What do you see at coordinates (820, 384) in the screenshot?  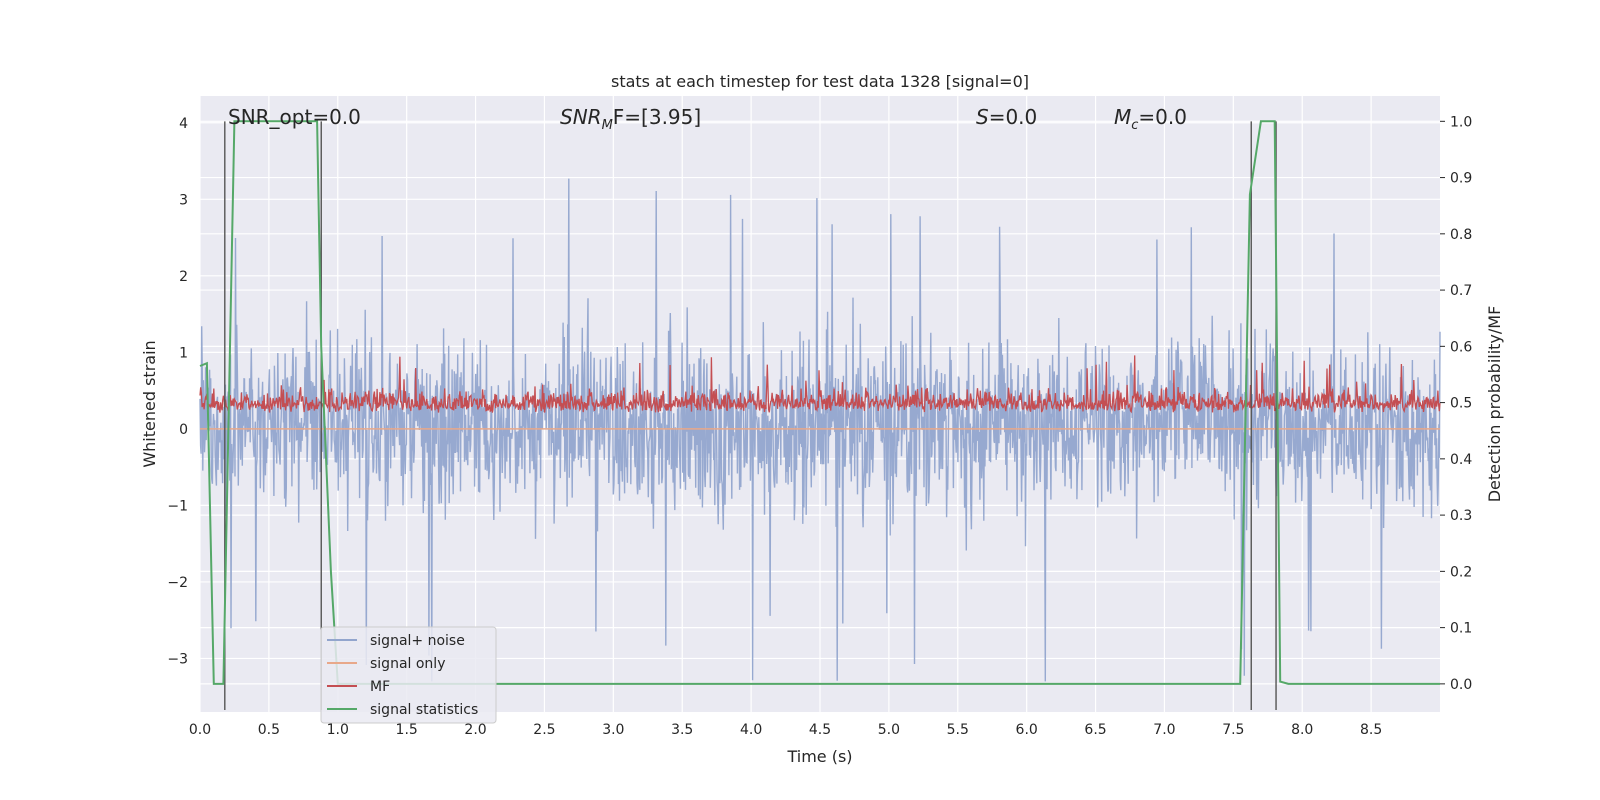 I see `series-mf` at bounding box center [820, 384].